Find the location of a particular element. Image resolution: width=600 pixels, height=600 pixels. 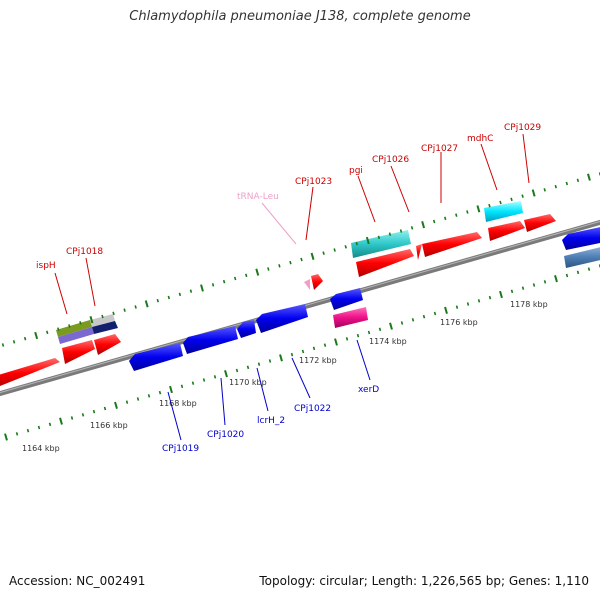

gene-mdhC-cyan-box is located at coordinates (503, 211).